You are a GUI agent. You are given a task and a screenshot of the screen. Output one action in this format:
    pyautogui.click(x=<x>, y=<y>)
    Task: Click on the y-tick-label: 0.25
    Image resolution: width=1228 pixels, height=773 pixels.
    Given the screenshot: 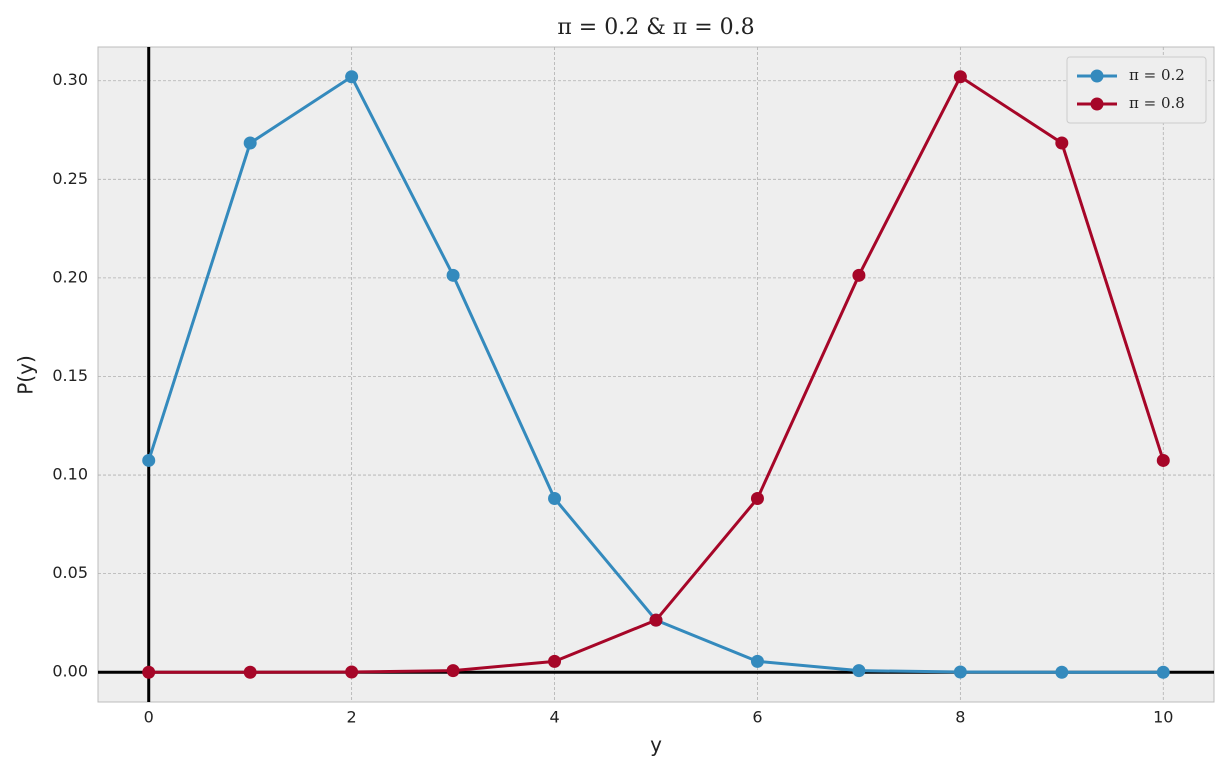 What is the action you would take?
    pyautogui.click(x=70, y=178)
    